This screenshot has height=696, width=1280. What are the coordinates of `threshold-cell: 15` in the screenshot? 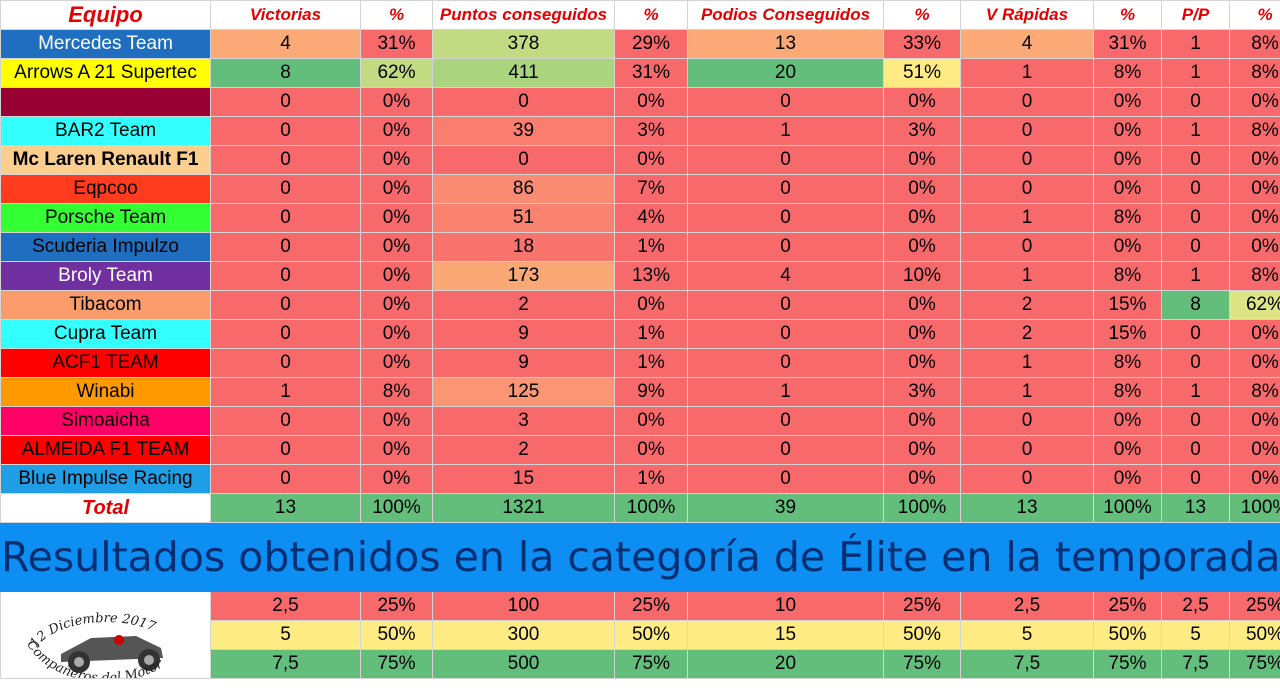 It's located at (785, 635).